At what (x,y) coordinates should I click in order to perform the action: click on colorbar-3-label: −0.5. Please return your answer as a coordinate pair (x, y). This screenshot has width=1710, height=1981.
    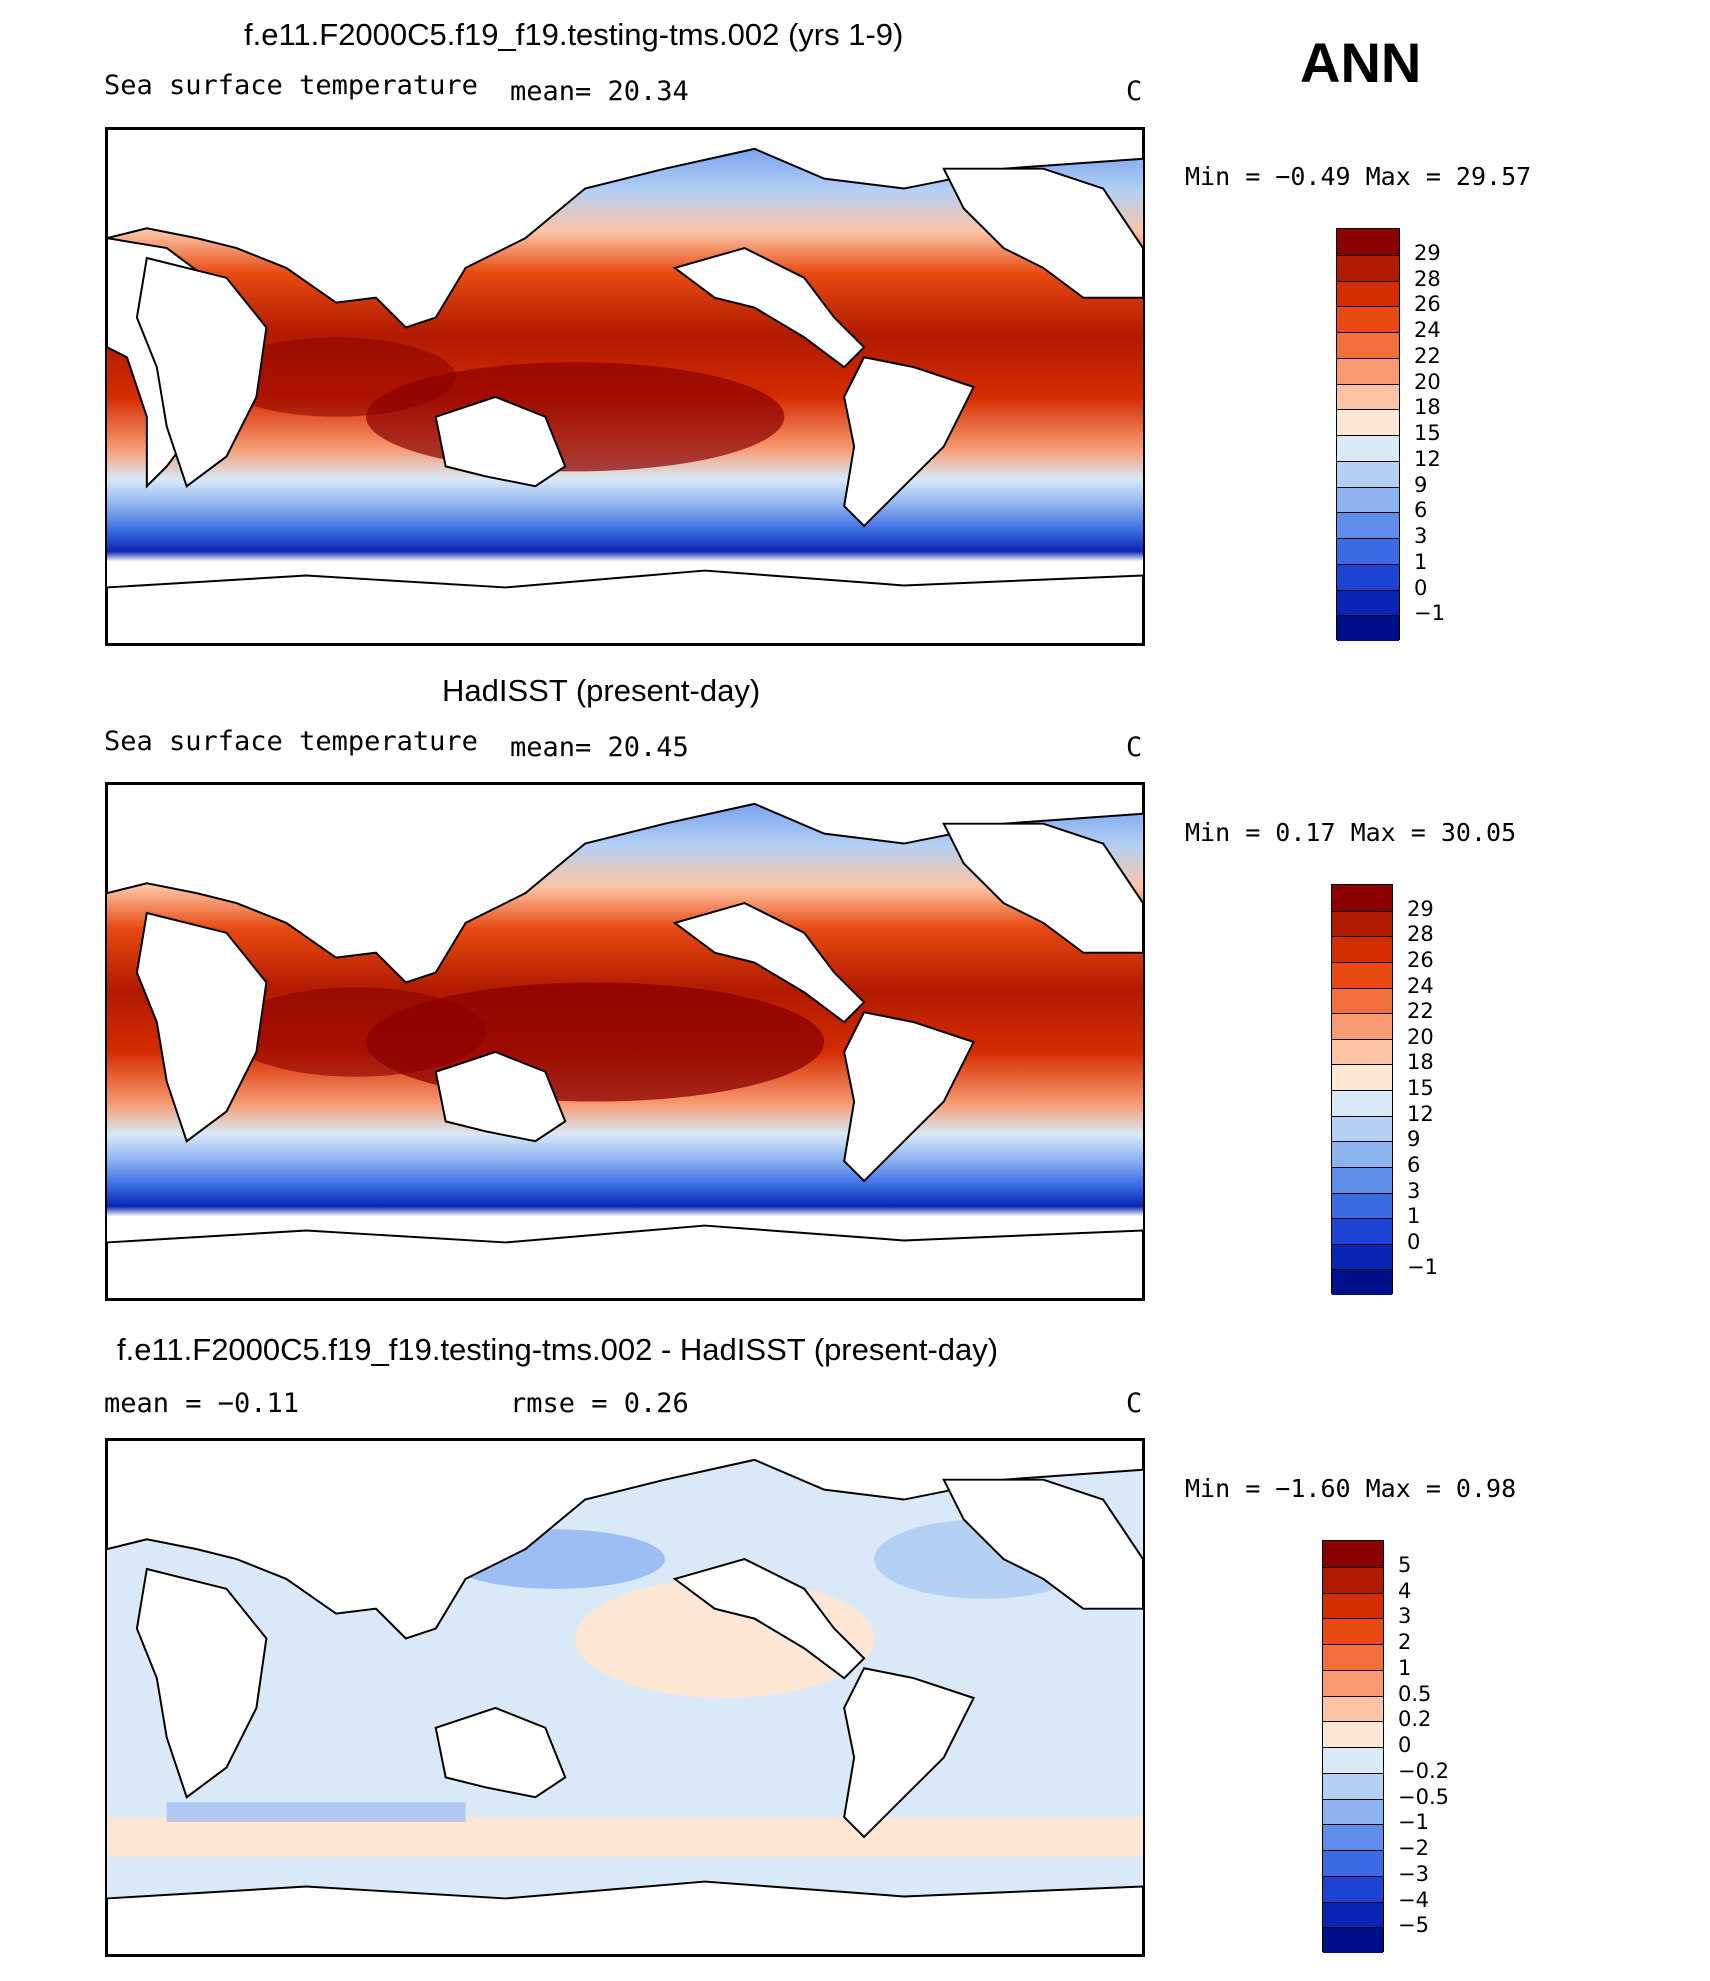
    Looking at the image, I should click on (1423, 1796).